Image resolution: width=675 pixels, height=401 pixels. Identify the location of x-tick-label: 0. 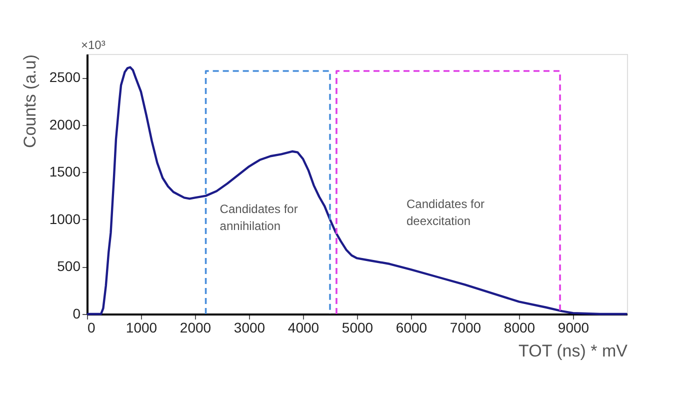
(92, 328).